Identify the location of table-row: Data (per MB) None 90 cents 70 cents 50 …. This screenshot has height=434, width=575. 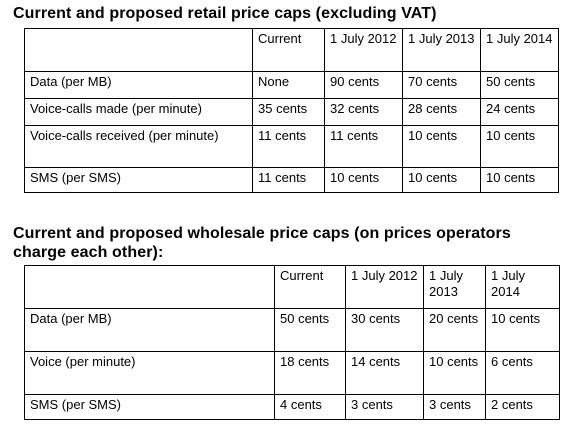
(291, 85).